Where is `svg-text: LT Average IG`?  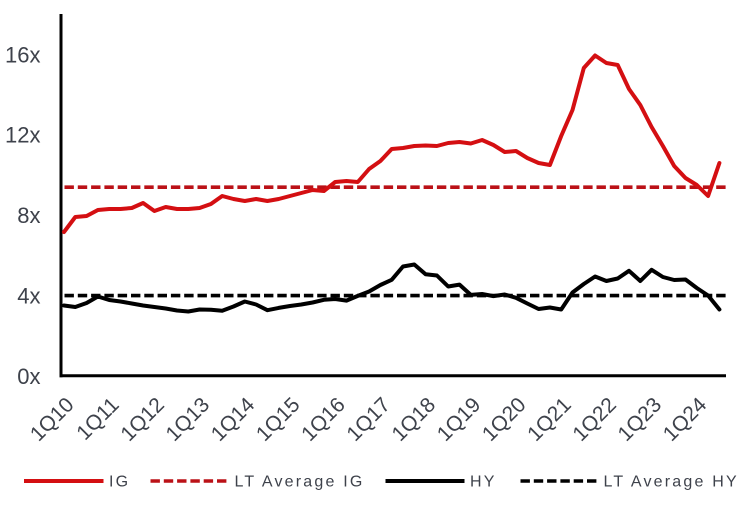 svg-text: LT Average IG is located at coordinates (300, 482).